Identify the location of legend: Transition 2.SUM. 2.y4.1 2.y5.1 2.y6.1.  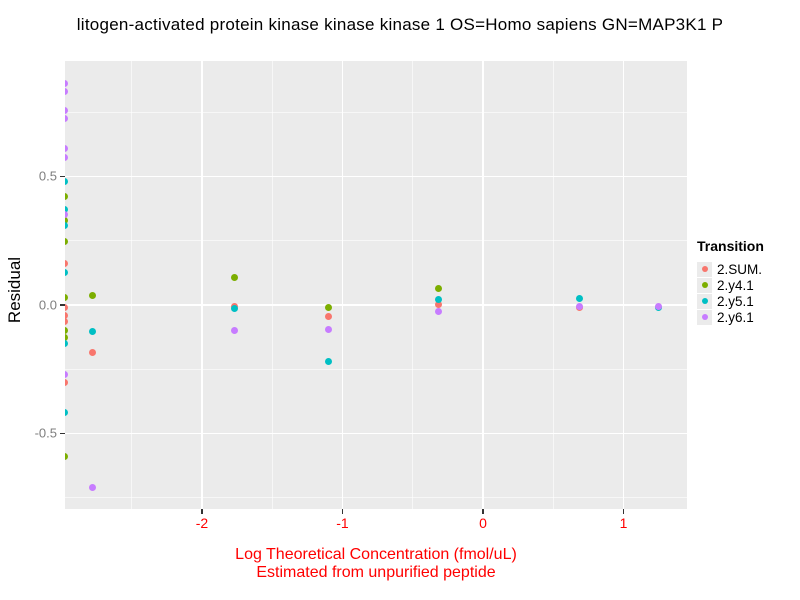
(730, 281).